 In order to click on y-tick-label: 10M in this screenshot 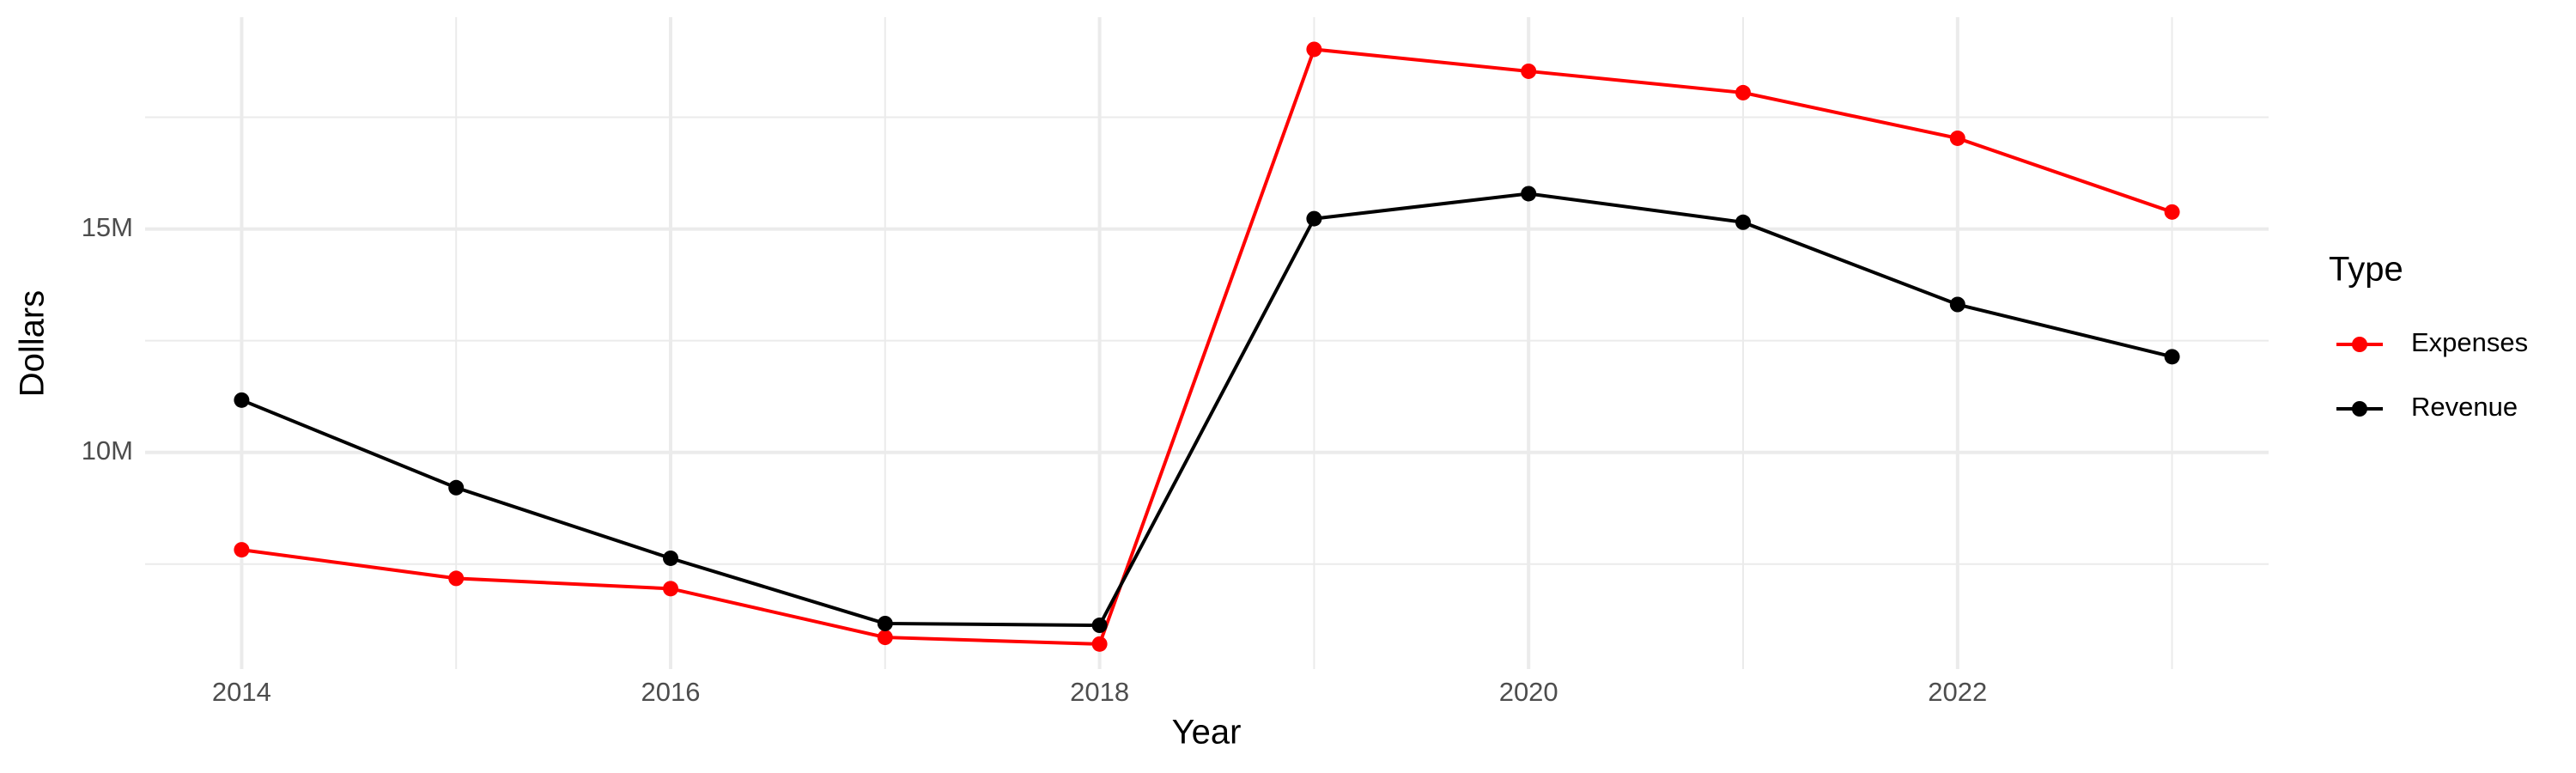, I will do `click(107, 450)`.